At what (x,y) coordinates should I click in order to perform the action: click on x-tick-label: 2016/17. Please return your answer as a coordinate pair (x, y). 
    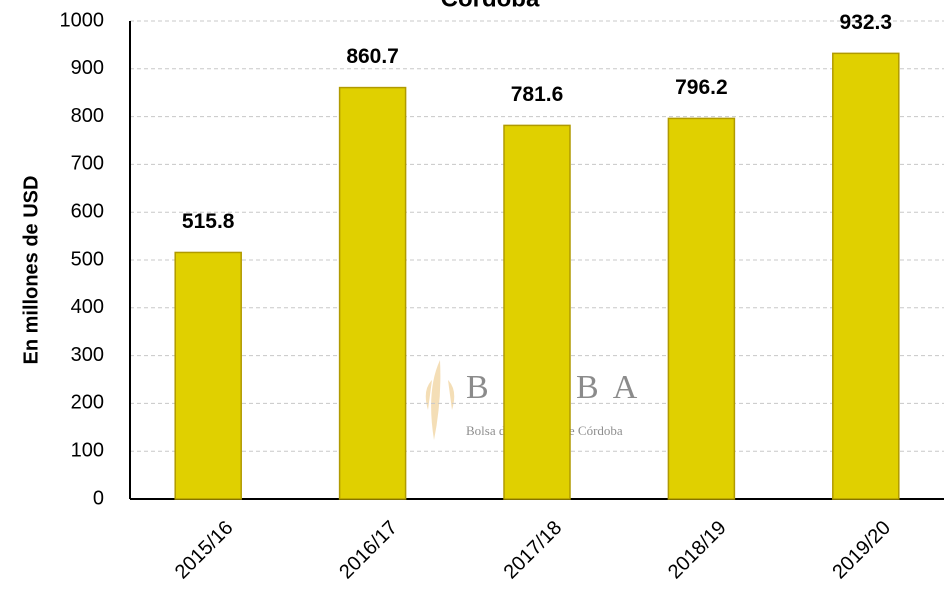
    Looking at the image, I should click on (368, 550).